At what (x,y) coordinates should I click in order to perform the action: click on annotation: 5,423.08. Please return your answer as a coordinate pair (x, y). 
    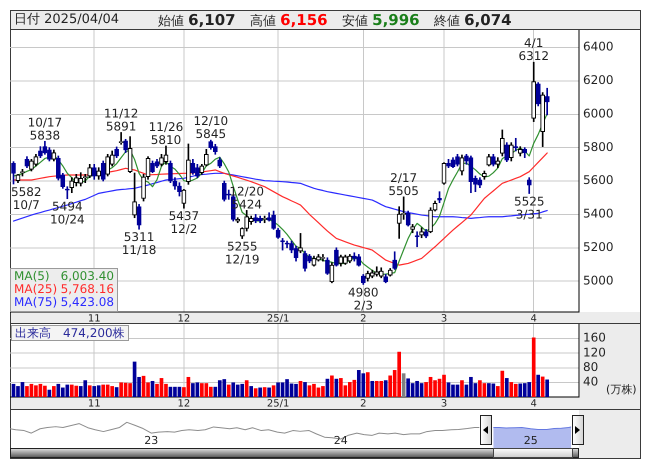
    Looking at the image, I should click on (87, 302).